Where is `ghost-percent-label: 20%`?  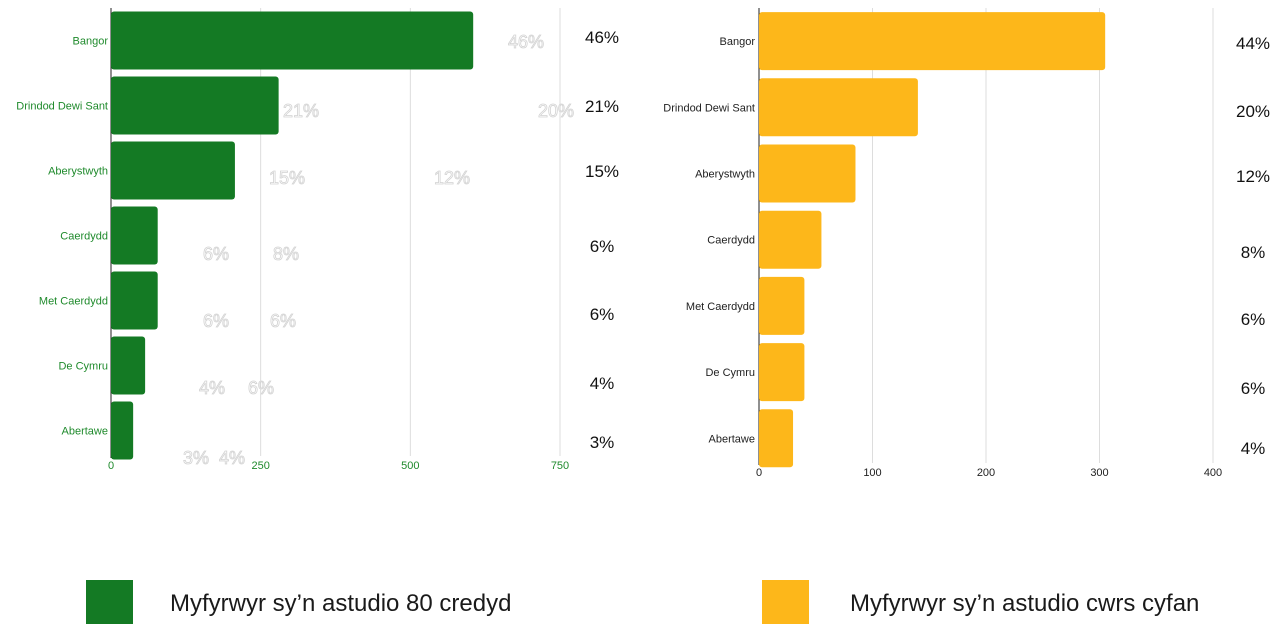
ghost-percent-label: 20% is located at coordinates (556, 111).